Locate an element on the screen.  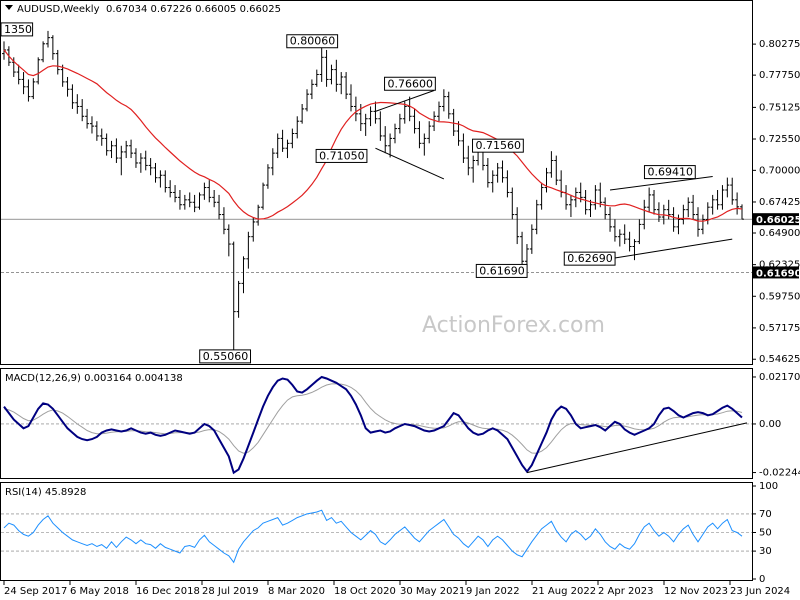
price-y-tick-label: 0.57175 is located at coordinates (779, 328).